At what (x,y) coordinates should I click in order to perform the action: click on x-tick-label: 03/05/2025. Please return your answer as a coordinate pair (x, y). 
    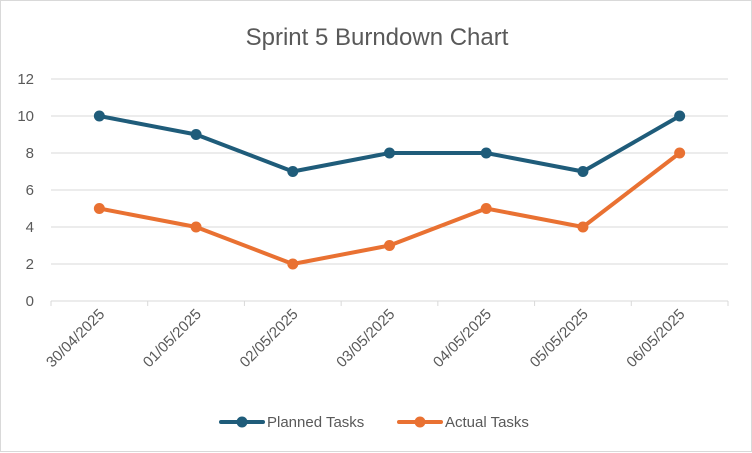
    Looking at the image, I should click on (365, 338).